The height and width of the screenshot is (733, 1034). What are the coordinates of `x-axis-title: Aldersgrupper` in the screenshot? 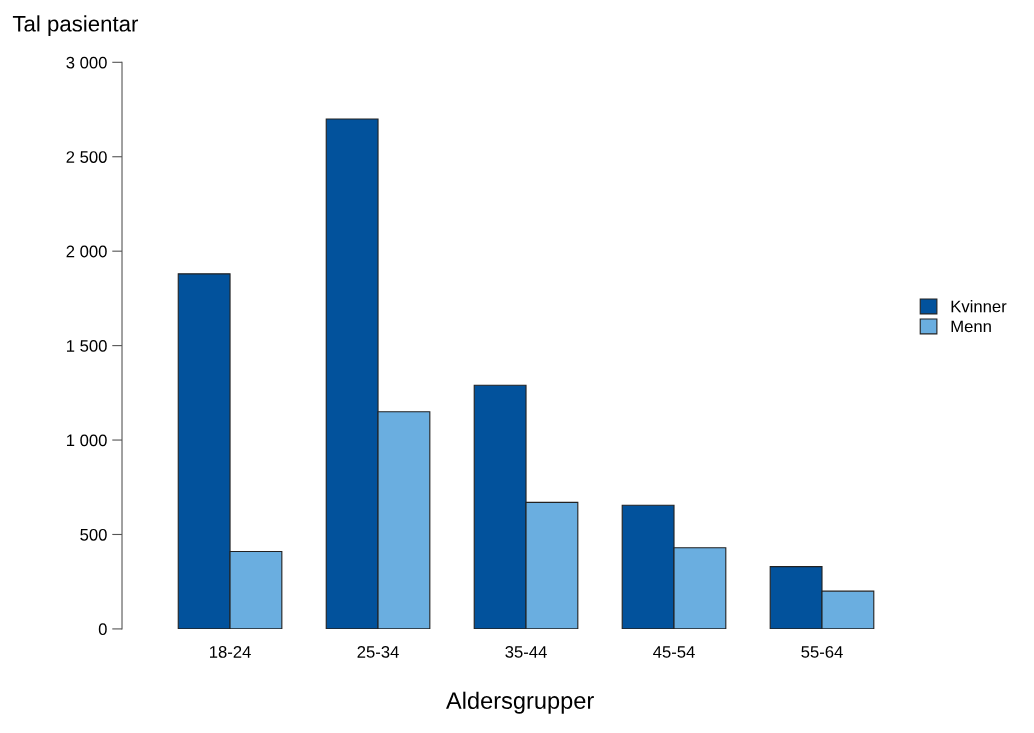 It's located at (520, 702).